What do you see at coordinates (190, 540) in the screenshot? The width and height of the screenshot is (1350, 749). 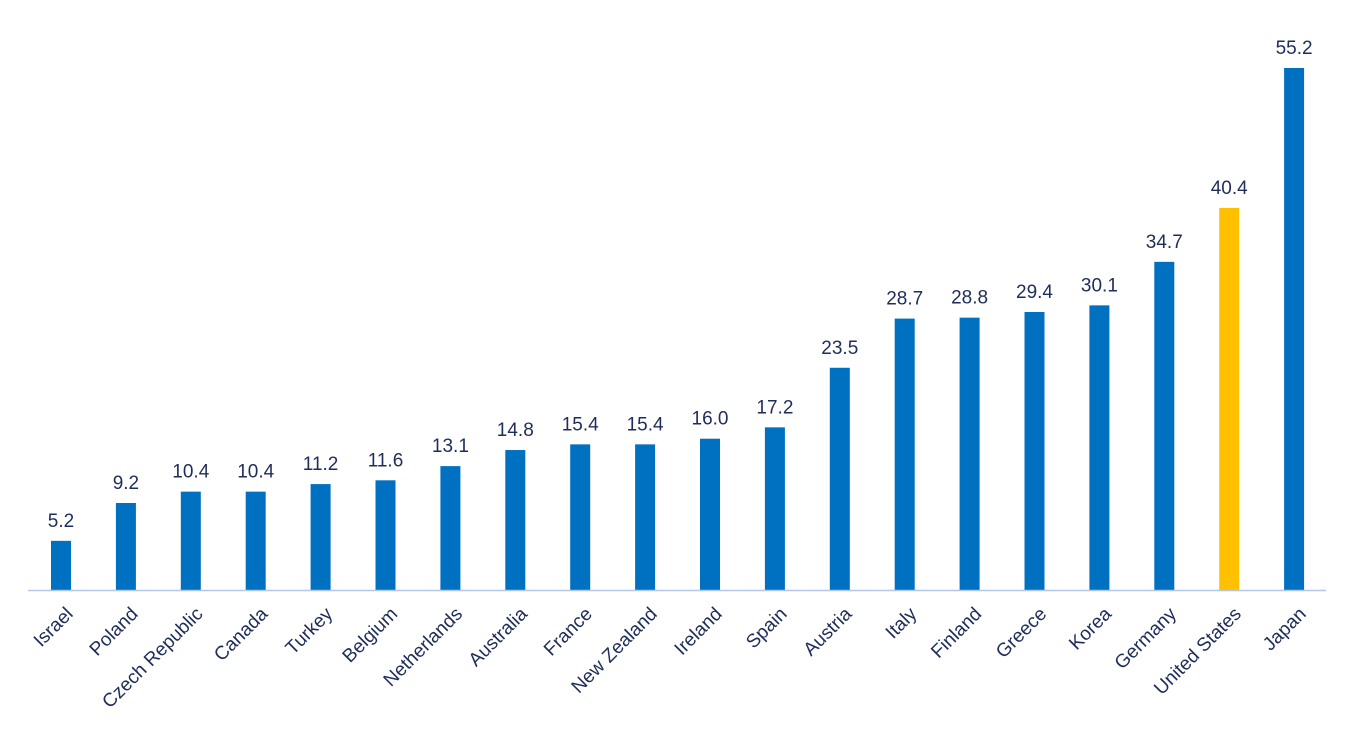 I see `bar-czech-republic` at bounding box center [190, 540].